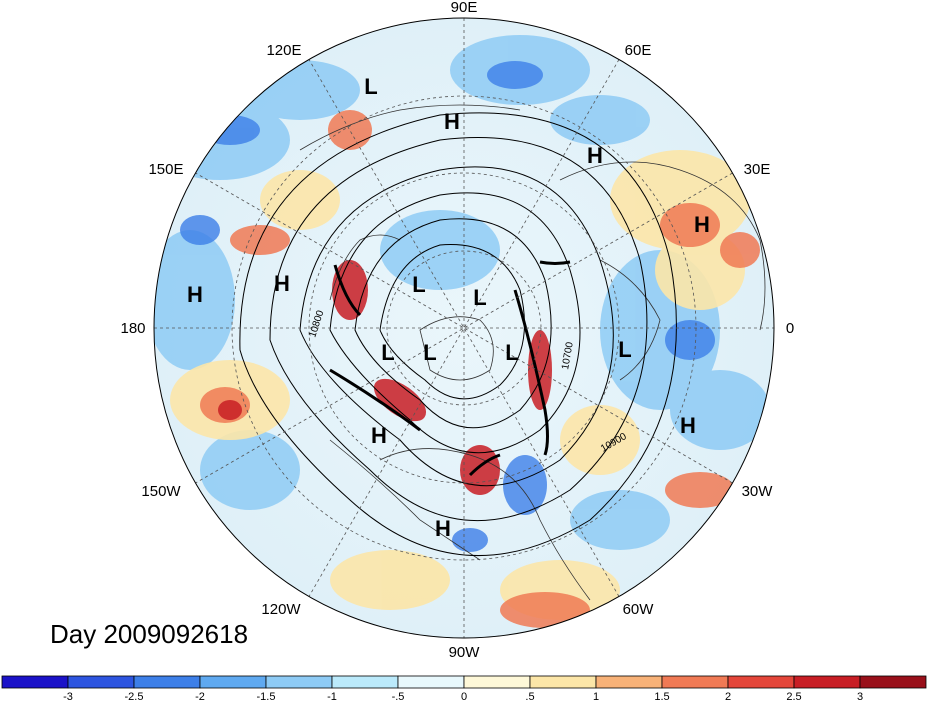 The width and height of the screenshot is (928, 702). Describe the element at coordinates (661, 696) in the screenshot. I see `colorbar-tick-label: 1.5` at that location.